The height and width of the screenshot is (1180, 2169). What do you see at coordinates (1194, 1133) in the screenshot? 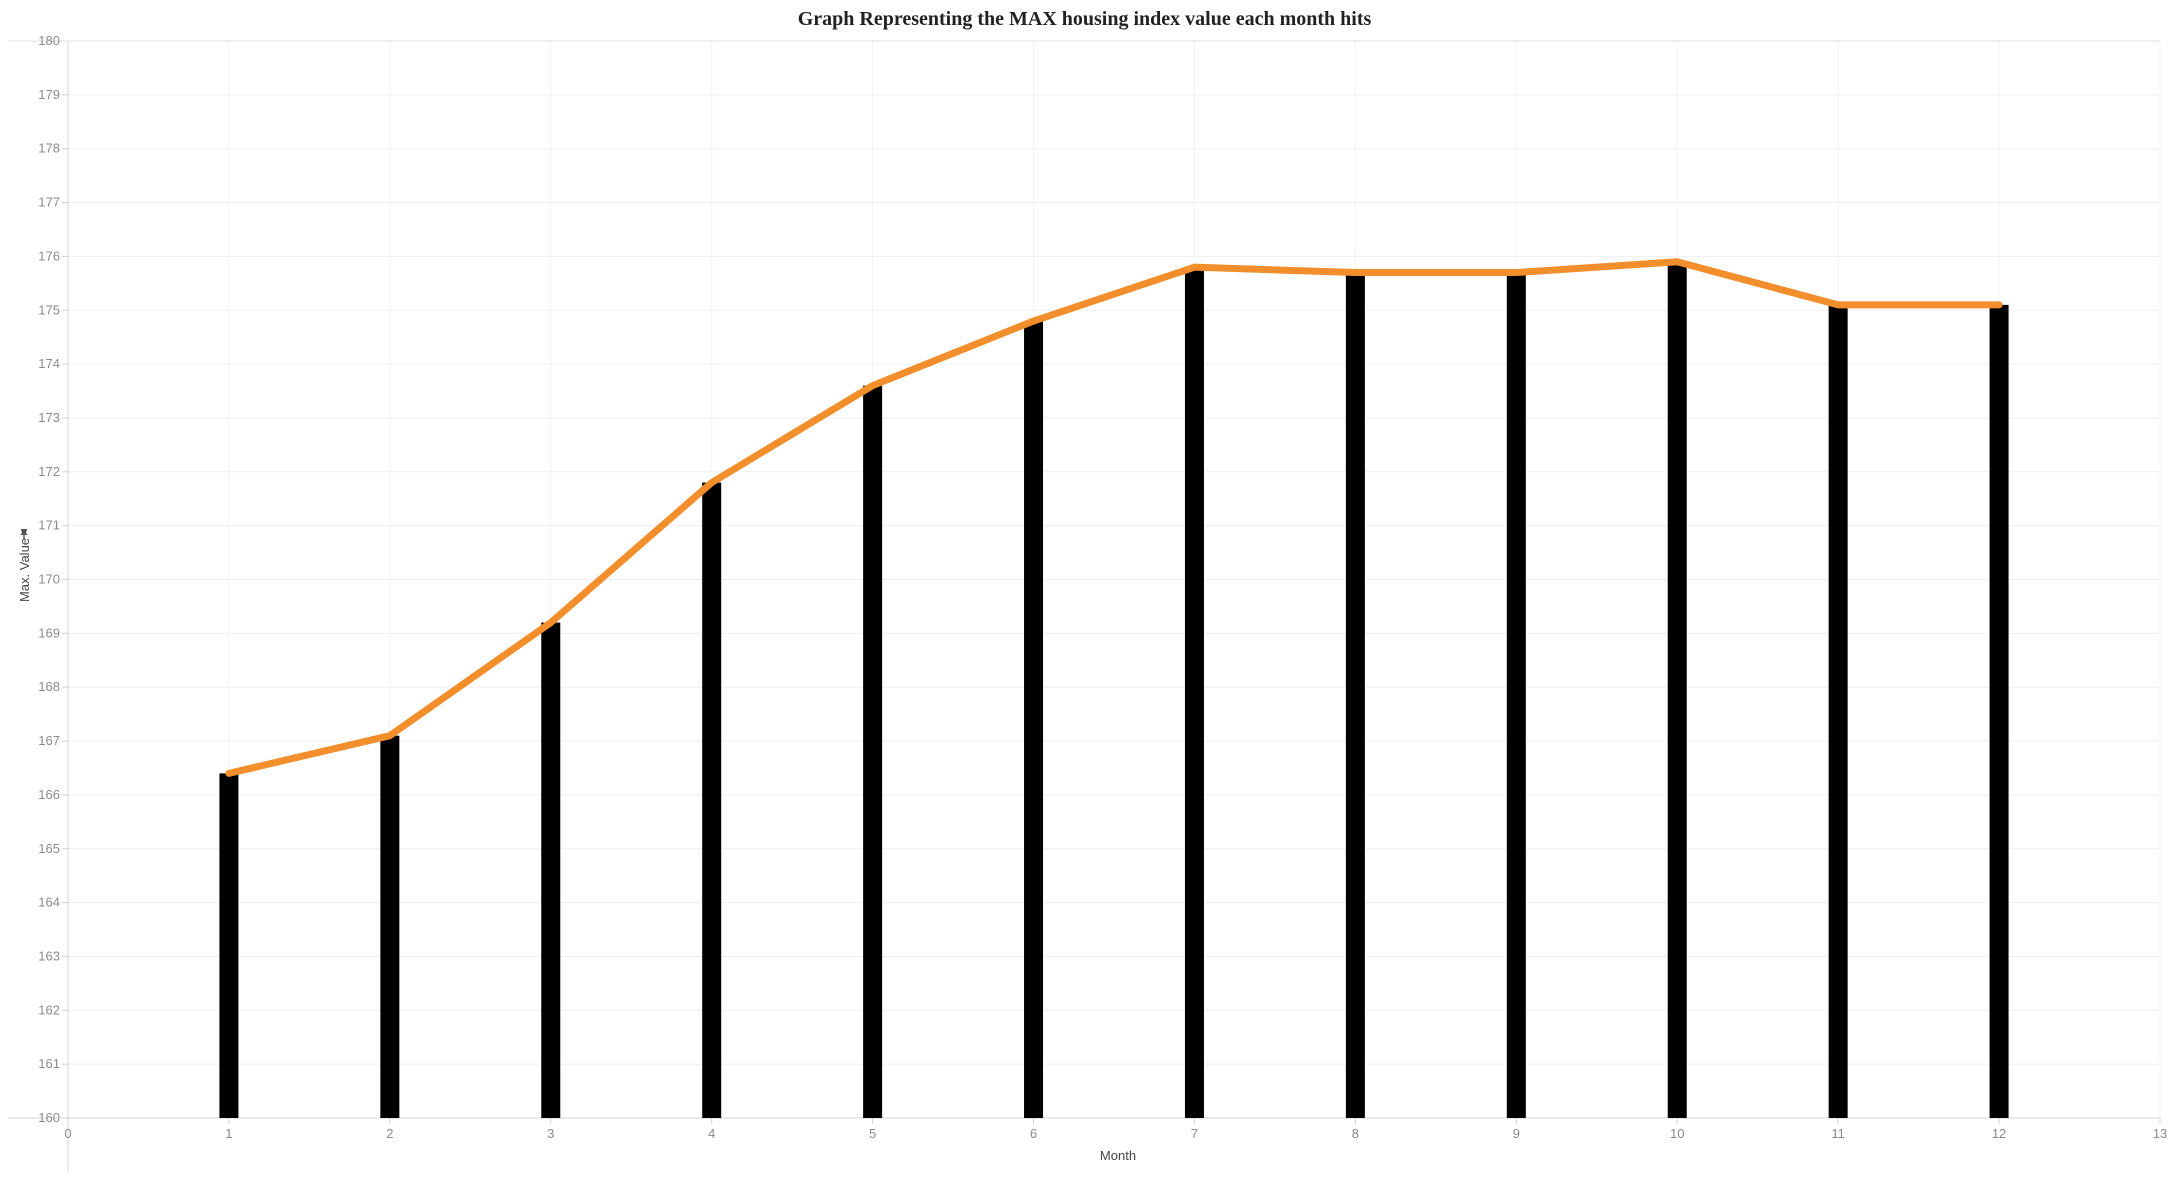
I see `x-tick-label: 7` at bounding box center [1194, 1133].